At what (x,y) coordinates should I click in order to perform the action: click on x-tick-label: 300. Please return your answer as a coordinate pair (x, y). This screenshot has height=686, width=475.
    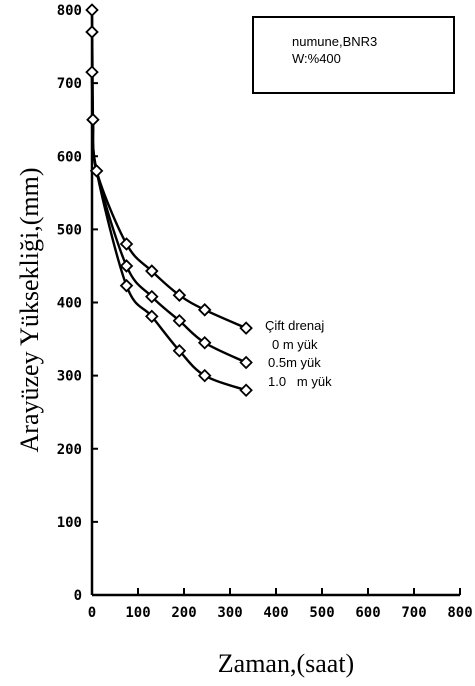
    Looking at the image, I should click on (229, 613).